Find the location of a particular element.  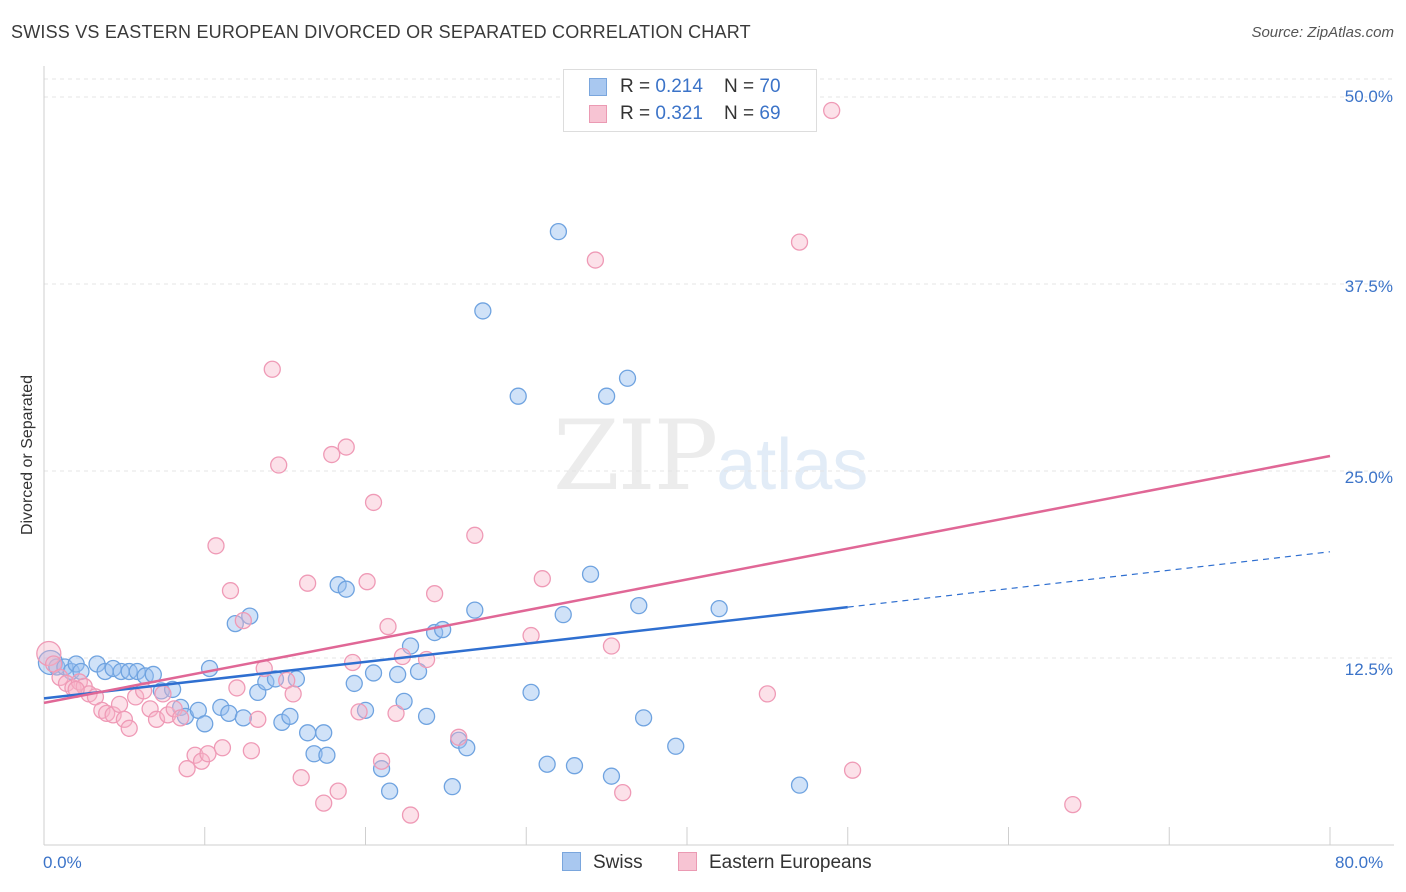

swiss-trend-line is located at coordinates (445, 652).